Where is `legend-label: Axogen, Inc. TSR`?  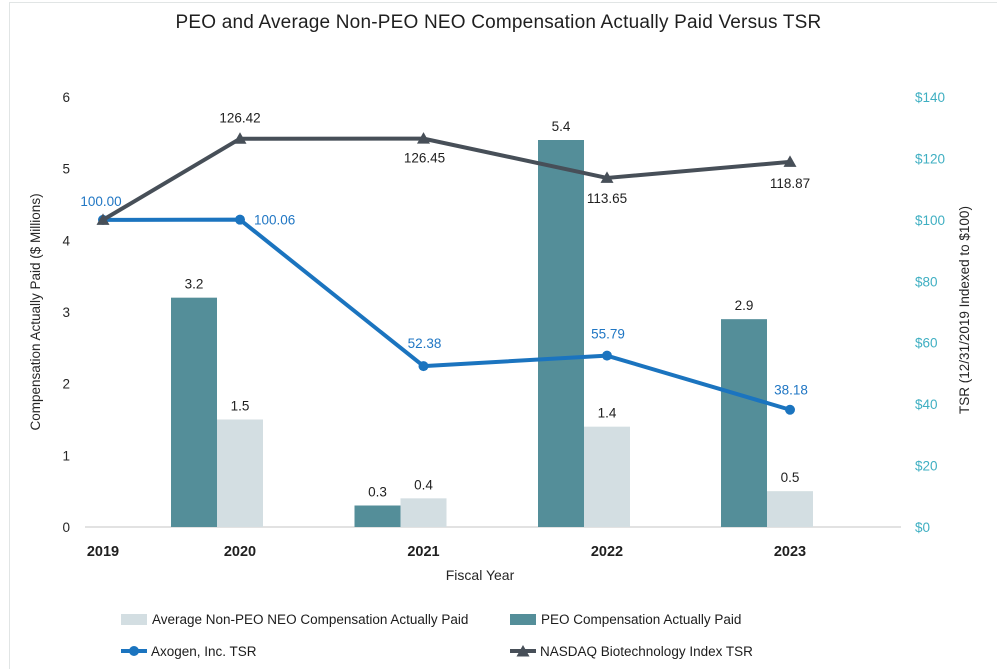
legend-label: Axogen, Inc. TSR is located at coordinates (204, 651).